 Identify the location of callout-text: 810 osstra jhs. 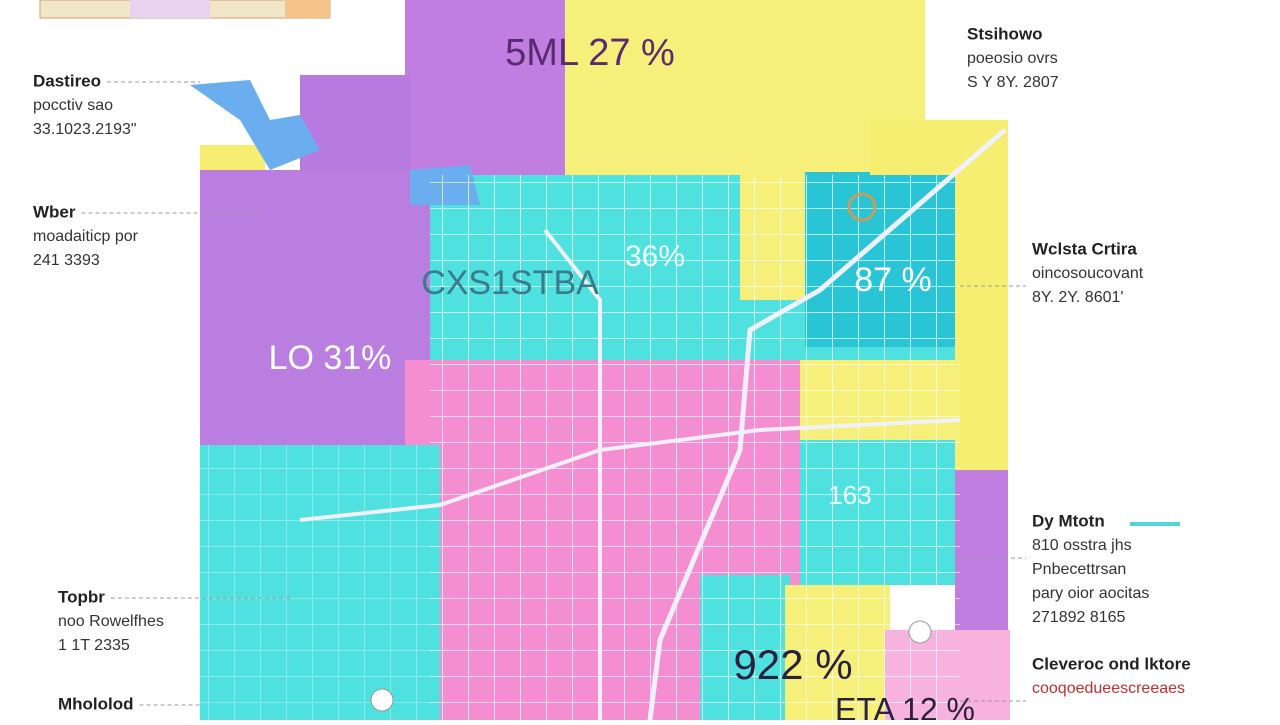
(1082, 545).